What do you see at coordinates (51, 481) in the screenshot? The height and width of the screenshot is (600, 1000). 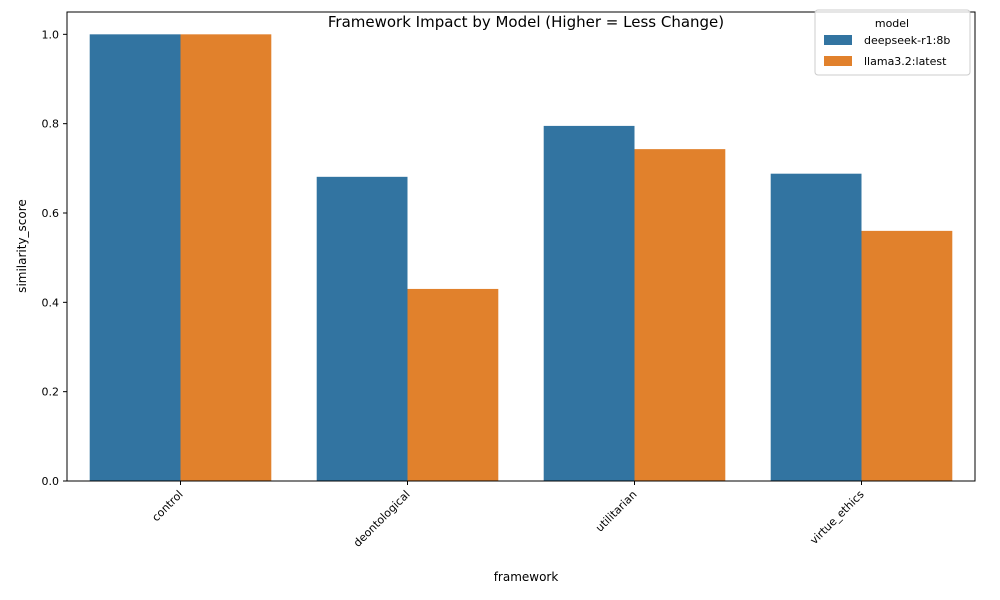 I see `y-tick-label: 0.0` at bounding box center [51, 481].